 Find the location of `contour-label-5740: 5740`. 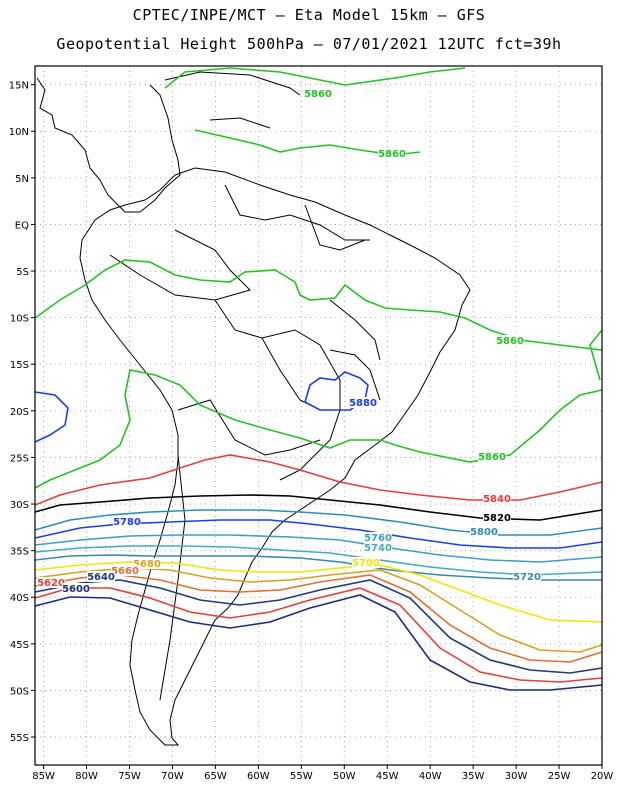

contour-label-5740: 5740 is located at coordinates (378, 548).